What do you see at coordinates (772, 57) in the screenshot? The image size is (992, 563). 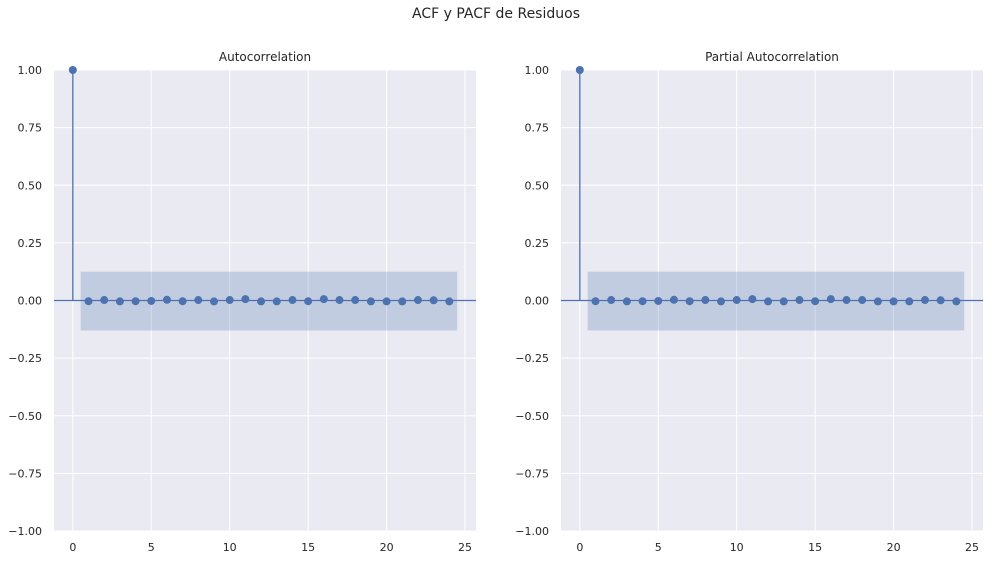 I see `panel-title: Partial Autocorrelation` at bounding box center [772, 57].